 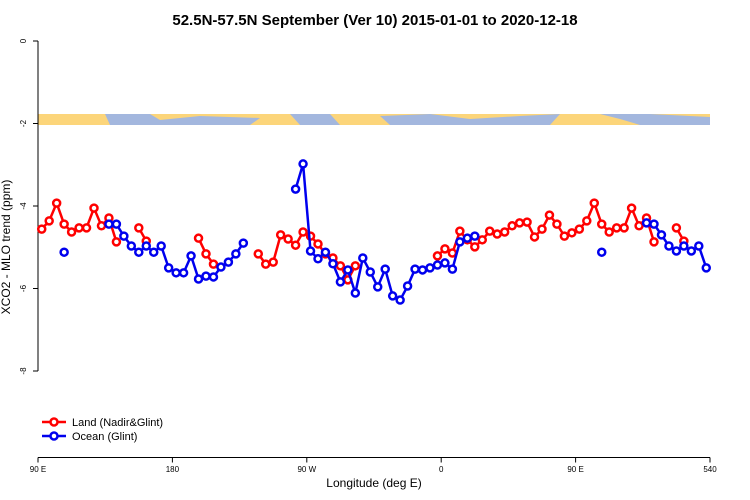 What do you see at coordinates (117, 423) in the screenshot?
I see `legend-label: Land (Nadir&Glint)` at bounding box center [117, 423].